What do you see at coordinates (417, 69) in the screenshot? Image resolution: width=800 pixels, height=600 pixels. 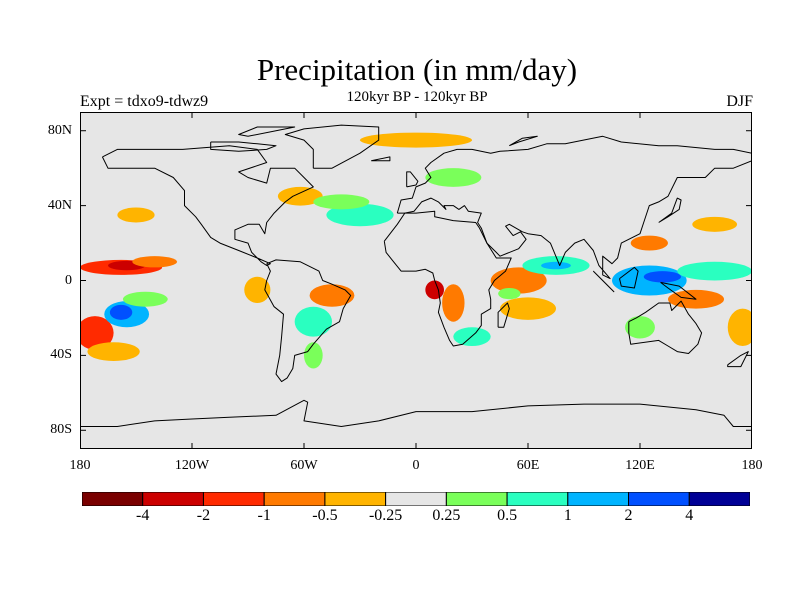 I see `plot-title: Precipitation (in mm/day)` at bounding box center [417, 69].